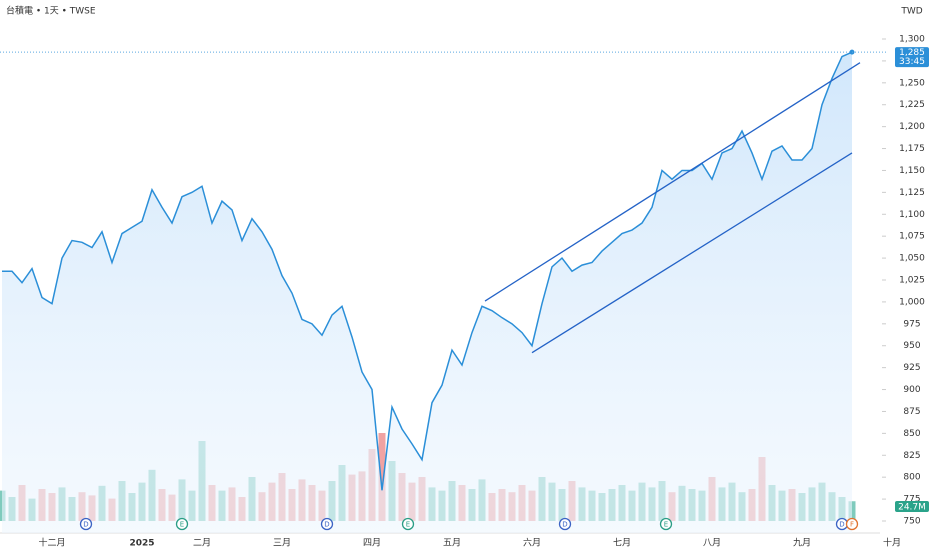 The width and height of the screenshot is (932, 550). Describe the element at coordinates (912, 193) in the screenshot. I see `y-tick-label: 1,125` at that location.